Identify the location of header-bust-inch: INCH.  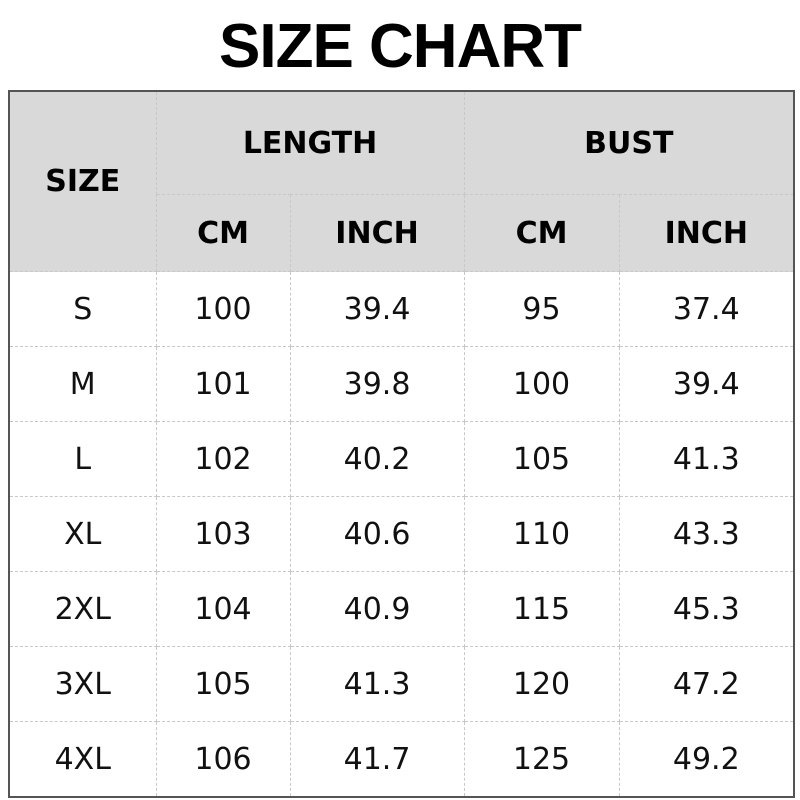
(706, 233).